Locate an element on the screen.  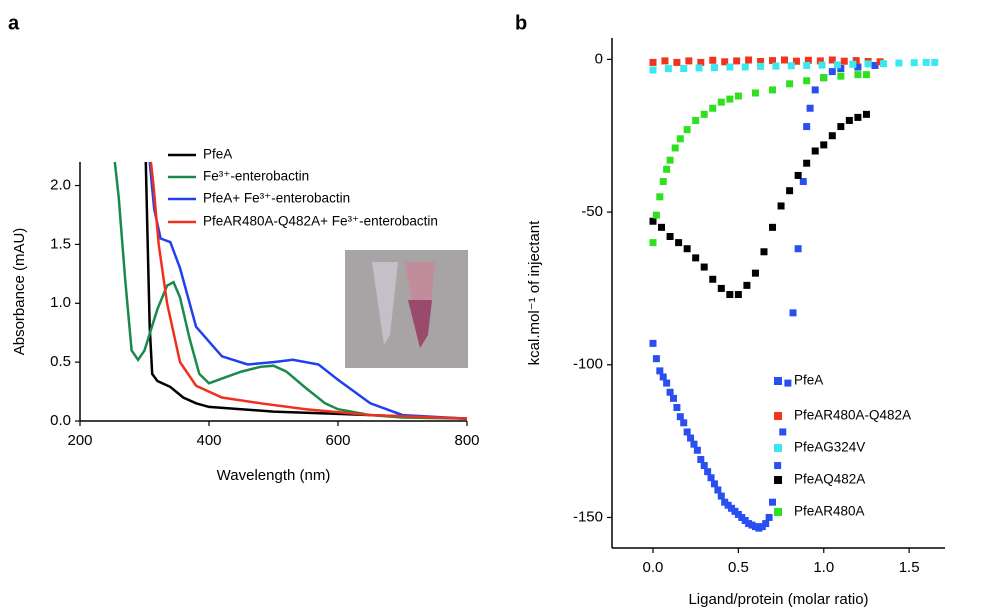
x-axis-label: Ligand/protein (molar ratio) is located at coordinates (778, 599).